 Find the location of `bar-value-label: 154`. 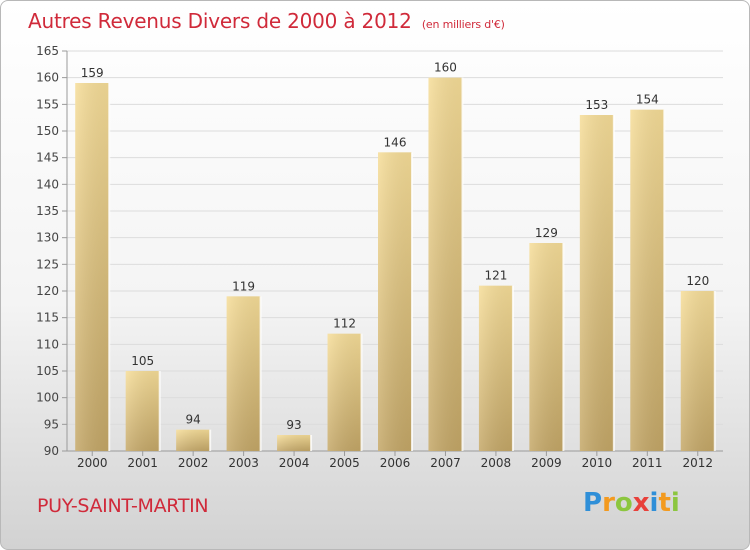

bar-value-label: 154 is located at coordinates (647, 100).